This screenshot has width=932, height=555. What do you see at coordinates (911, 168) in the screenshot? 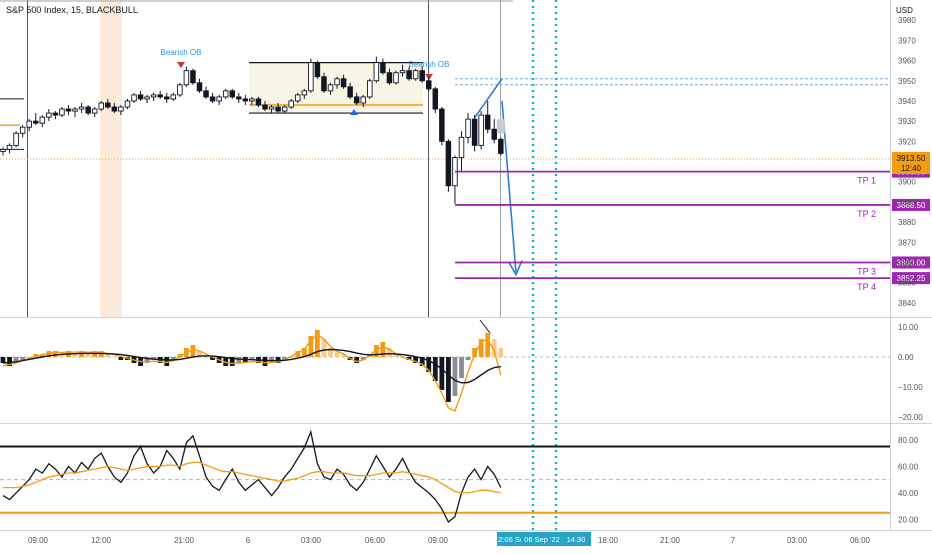
I see `current-price-countdown: 12:40` at bounding box center [911, 168].